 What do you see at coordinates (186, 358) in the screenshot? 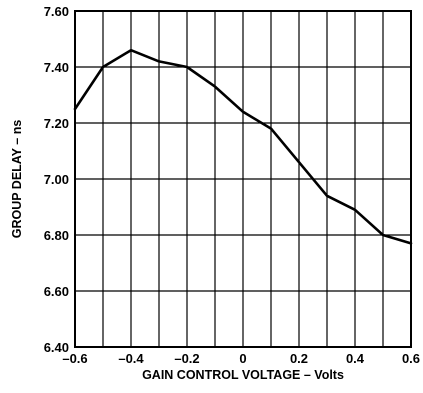
I see `x-tick-label: –0.2` at bounding box center [186, 358].